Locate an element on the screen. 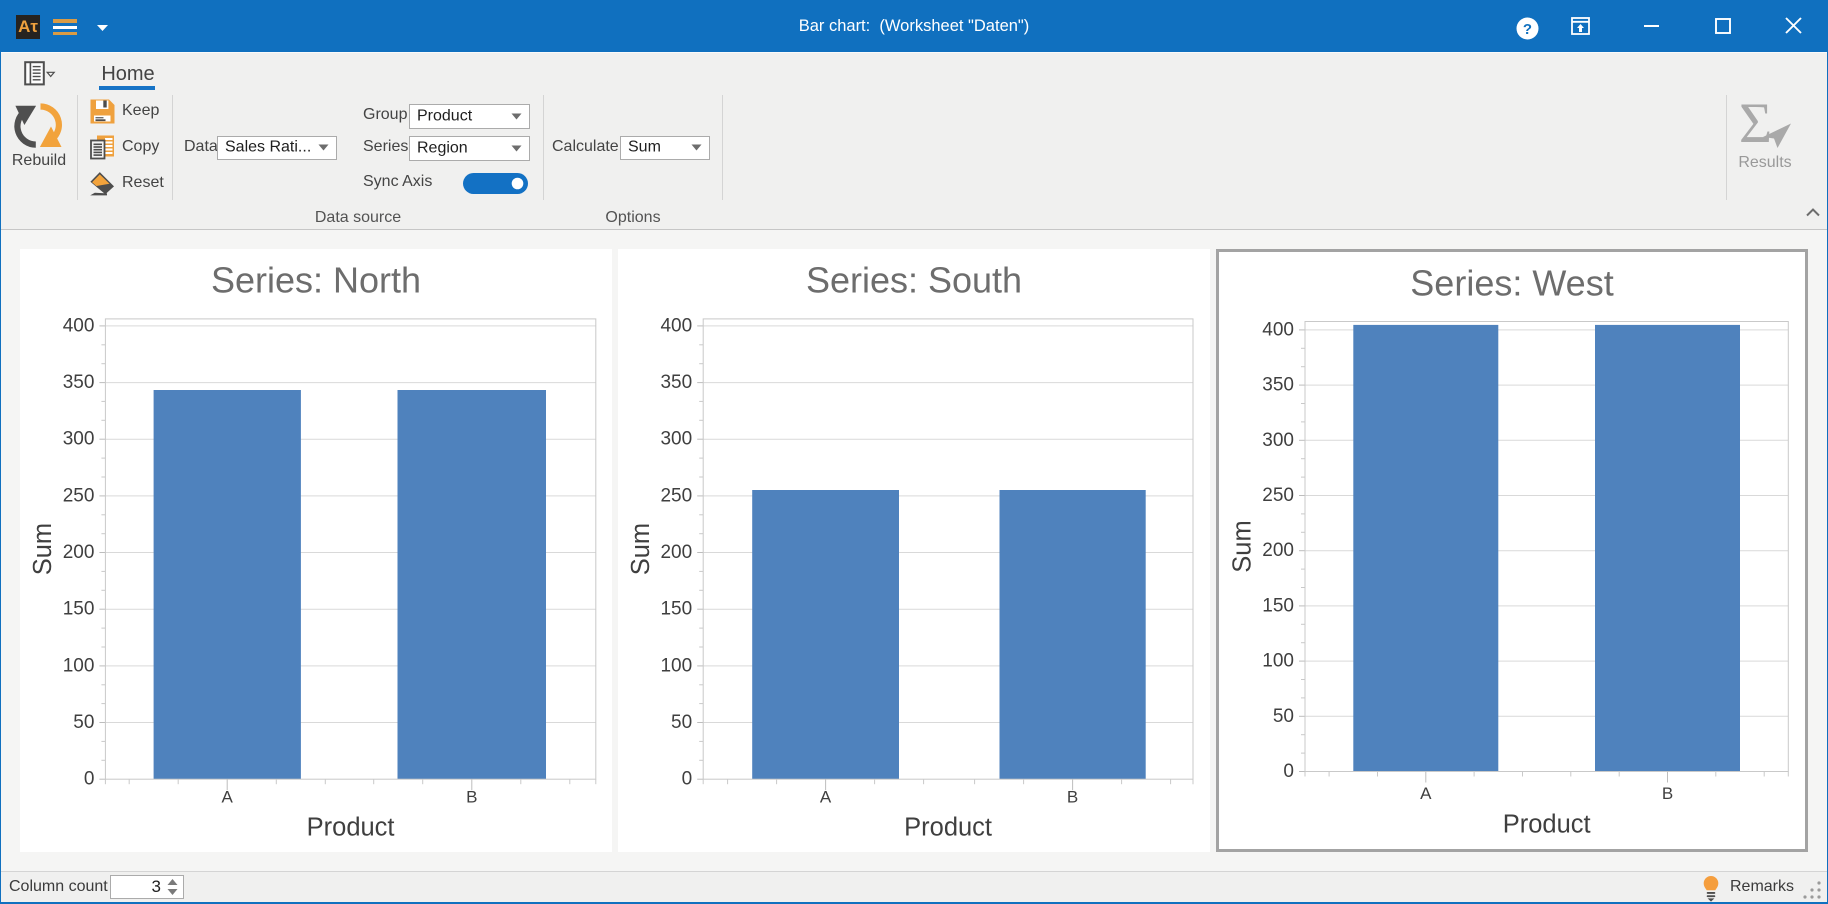  svg-text: Series: North is located at coordinates (316, 280).